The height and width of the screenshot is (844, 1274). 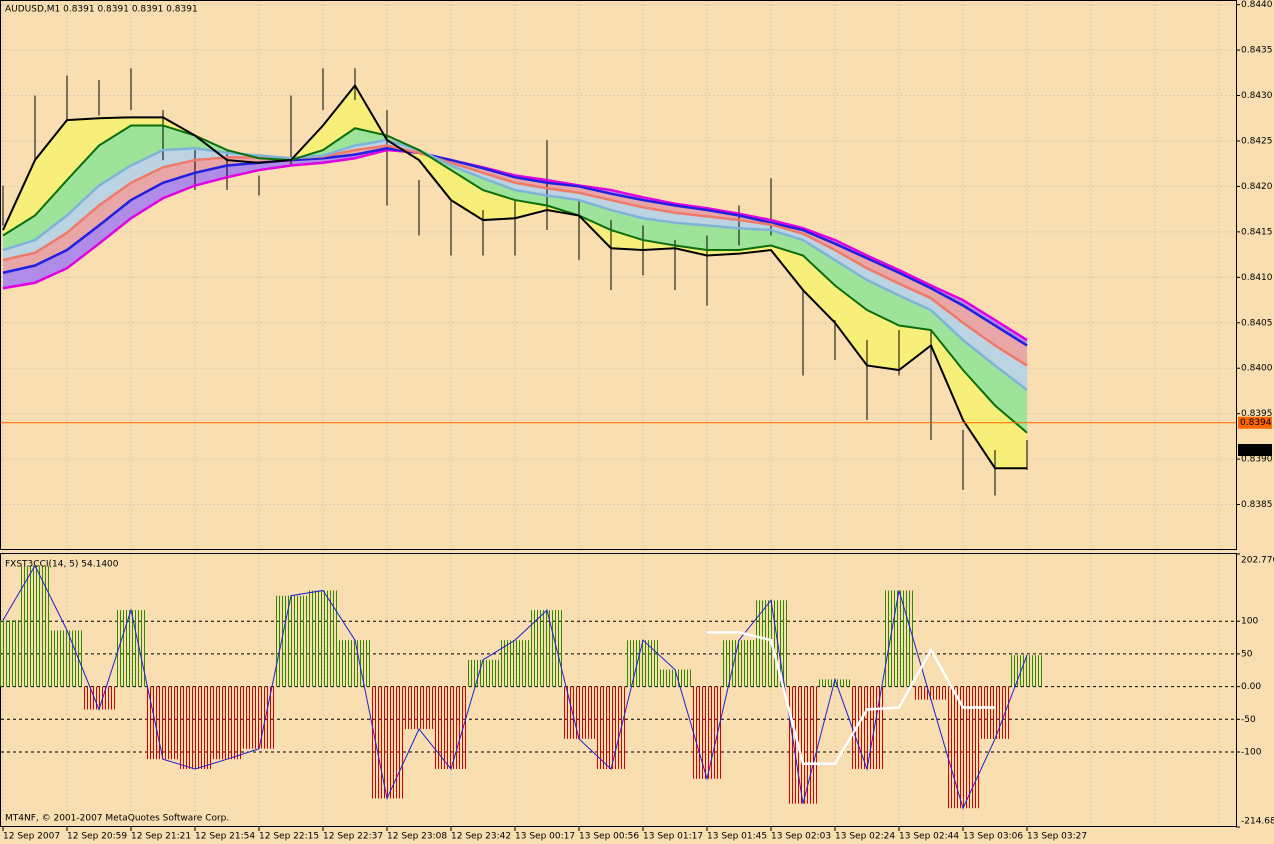 I want to click on price-tag-label: 0.8394, so click(x=1256, y=423).